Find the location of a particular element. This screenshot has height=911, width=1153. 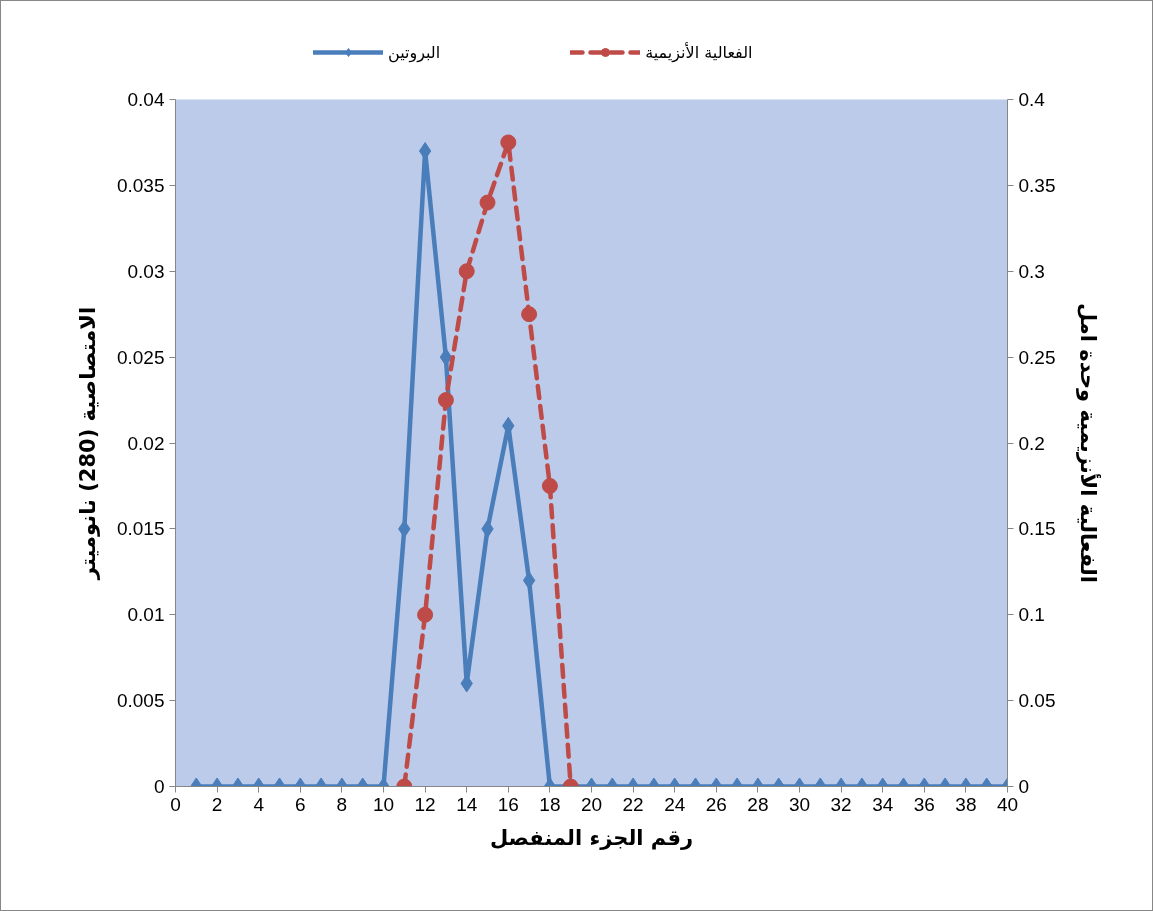

y2-tick-label: 0.25 is located at coordinates (1037, 357).